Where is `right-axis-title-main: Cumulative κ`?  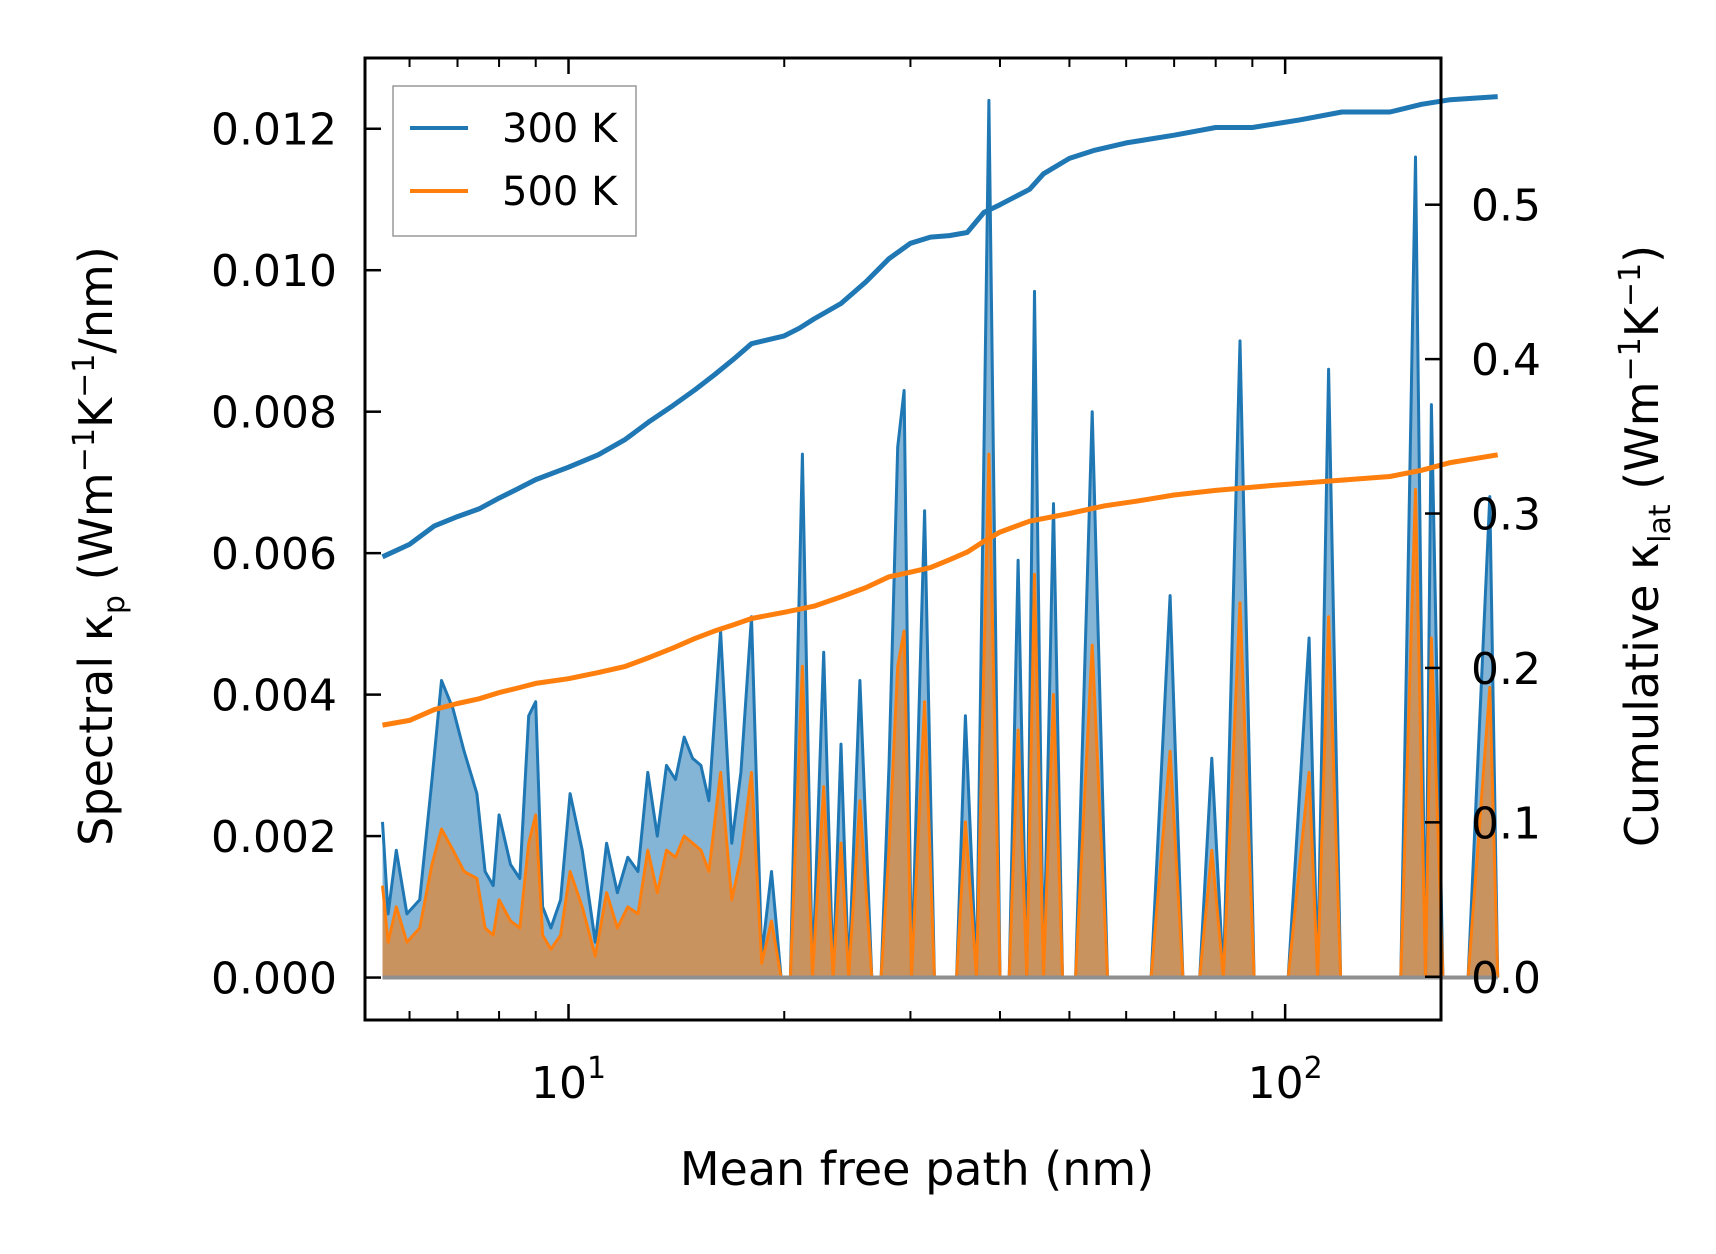
right-axis-title-main: Cumulative κ is located at coordinates (1642, 695).